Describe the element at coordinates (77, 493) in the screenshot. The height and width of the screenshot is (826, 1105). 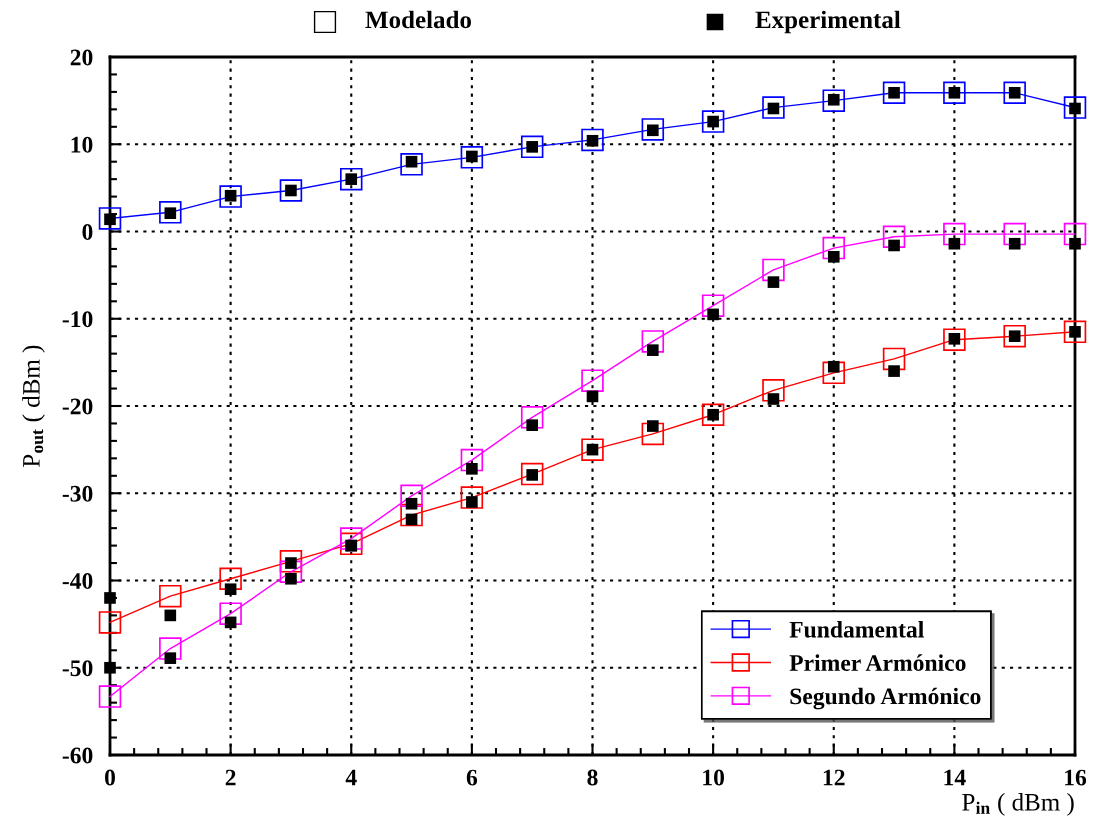
I see `y-tick-label: -30` at that location.